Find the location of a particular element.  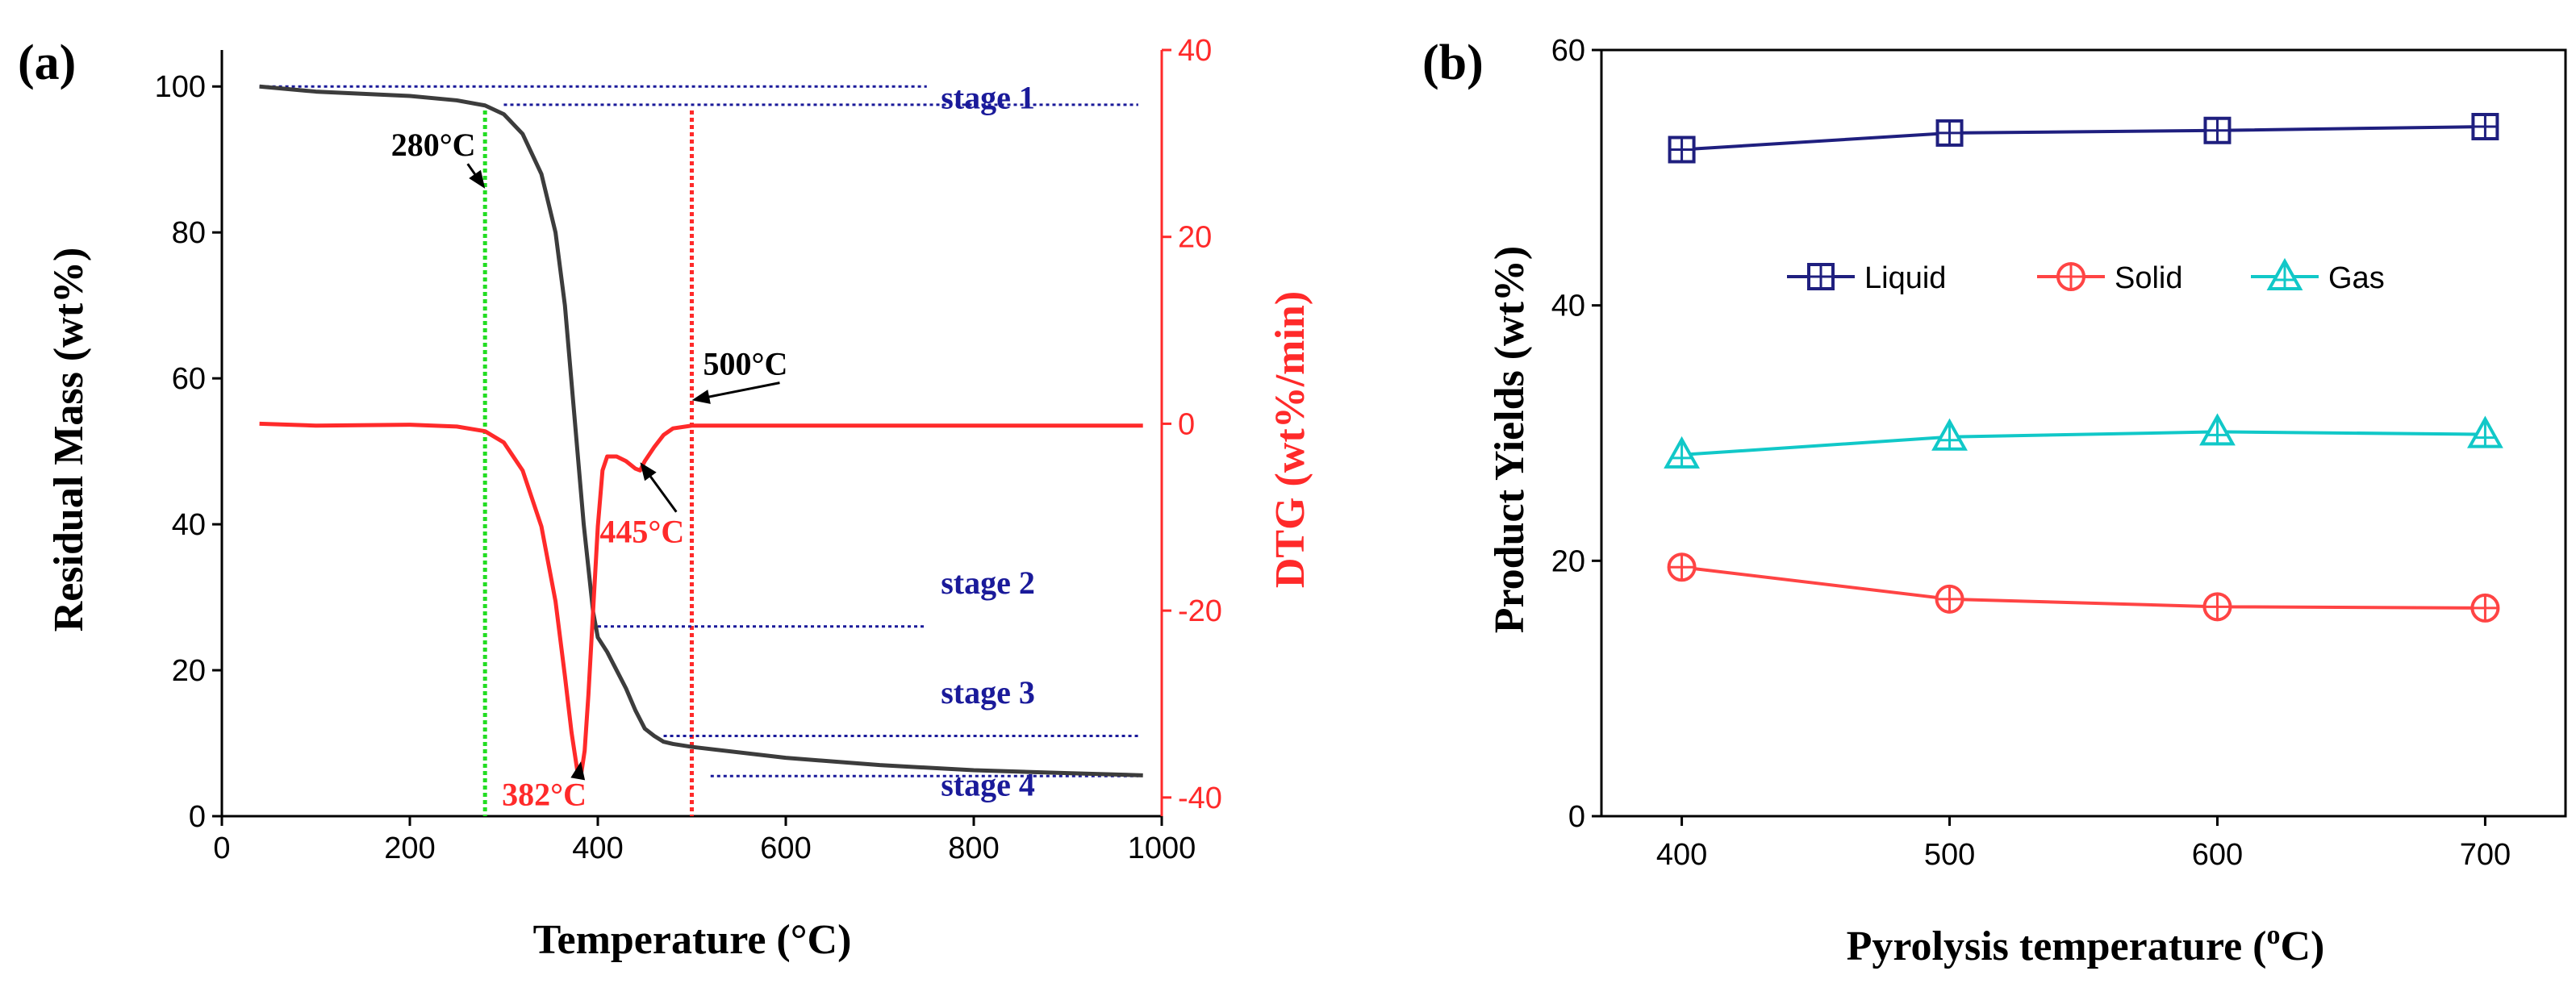

panel-a-x-tick-label: 600 is located at coordinates (786, 848).